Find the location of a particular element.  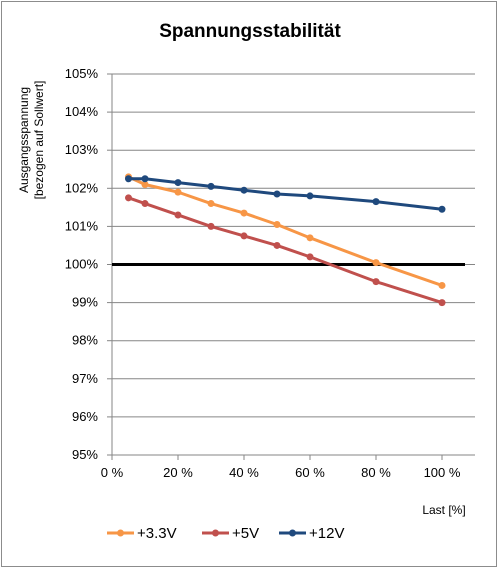

x-tick-label: 60 % is located at coordinates (310, 472).